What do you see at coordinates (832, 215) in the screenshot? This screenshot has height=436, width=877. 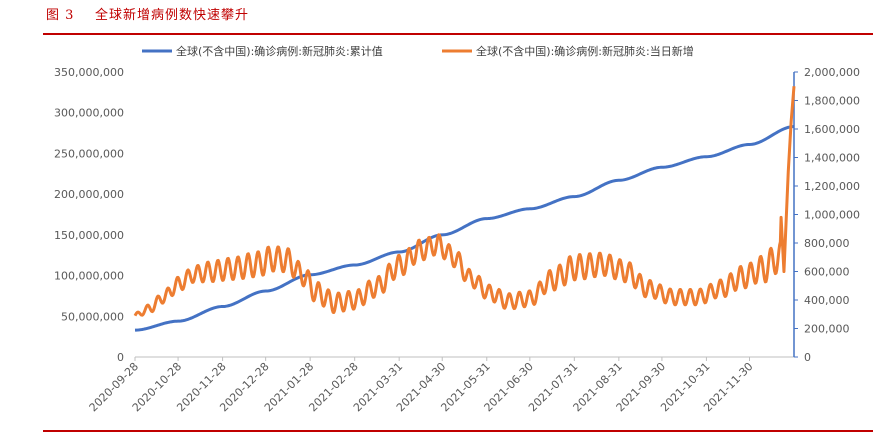 I see `y-right-tick-label: 1,000,000` at bounding box center [832, 215].